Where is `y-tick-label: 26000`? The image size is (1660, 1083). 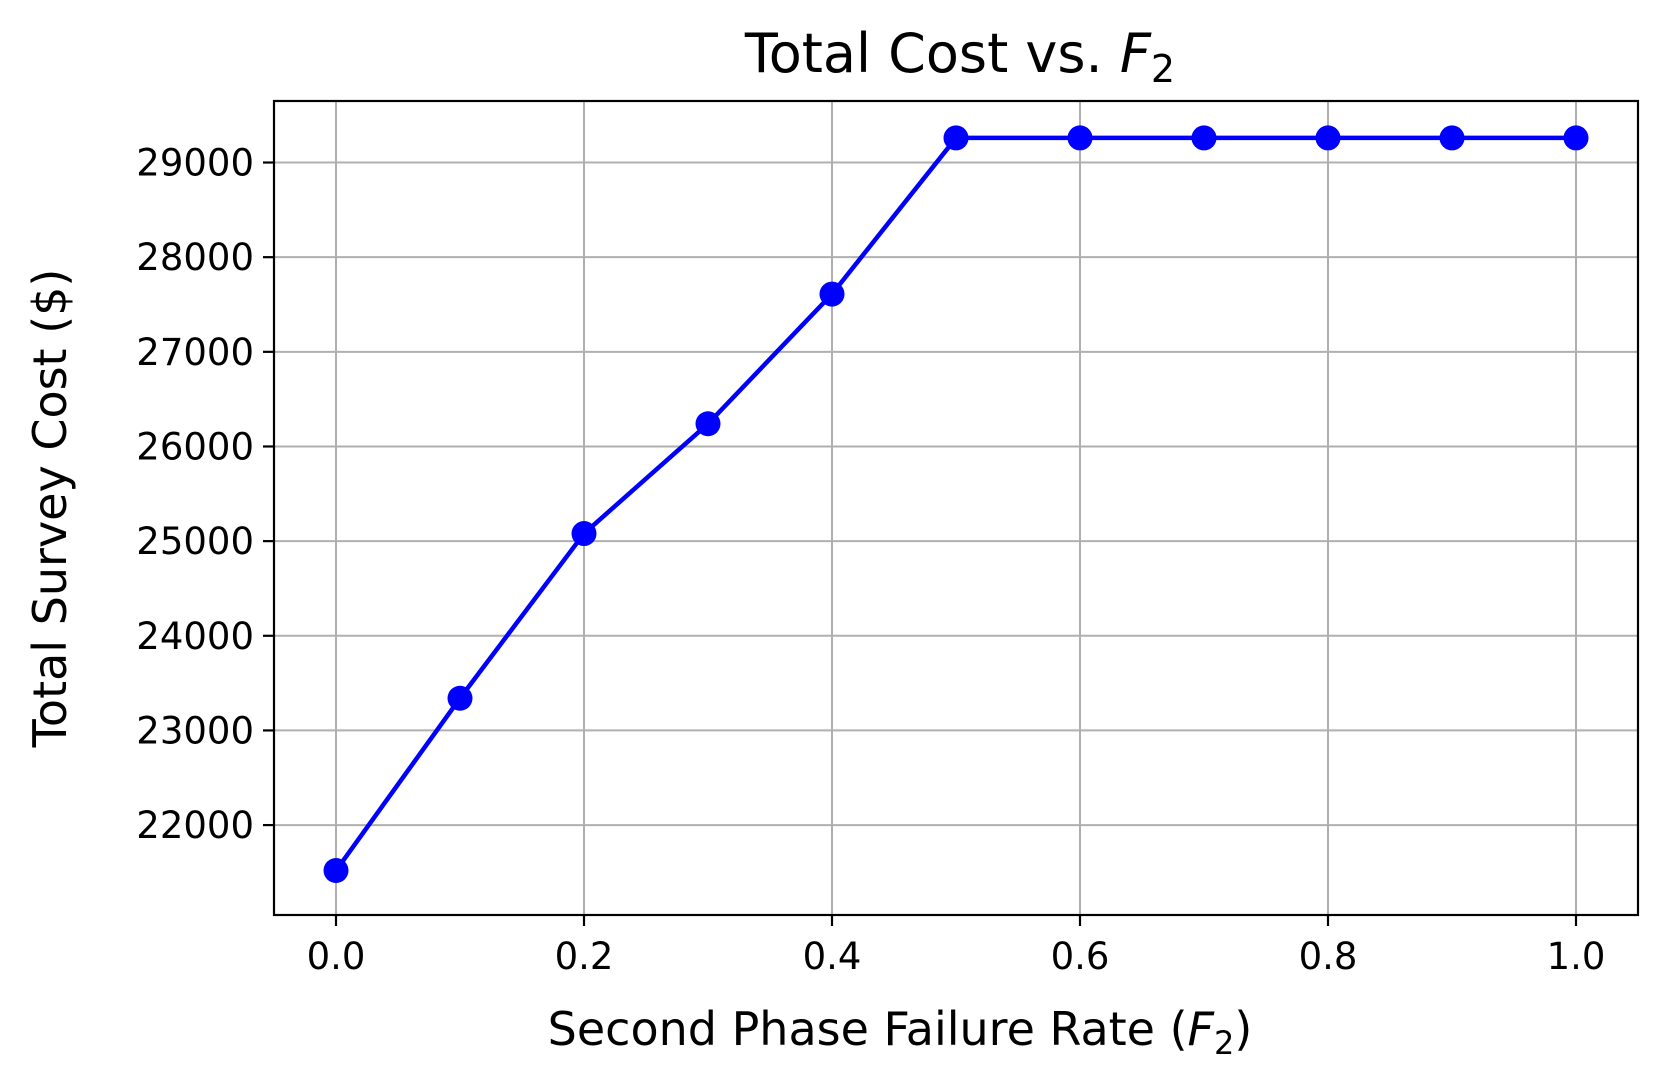
y-tick-label: 26000 is located at coordinates (195, 446).